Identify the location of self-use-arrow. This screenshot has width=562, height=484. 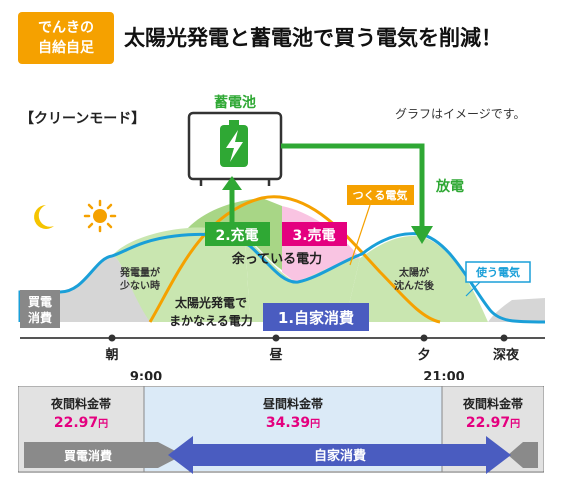
(339, 455).